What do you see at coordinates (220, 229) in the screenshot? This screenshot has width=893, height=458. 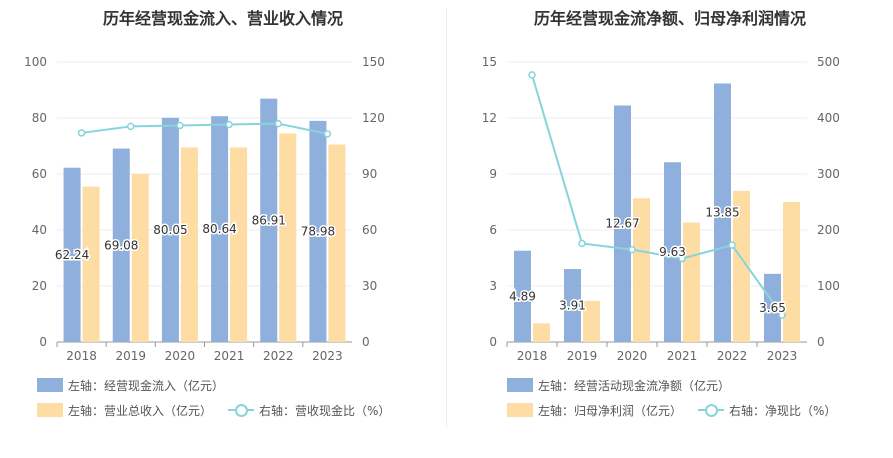 I see `bar-2021-left-series` at bounding box center [220, 229].